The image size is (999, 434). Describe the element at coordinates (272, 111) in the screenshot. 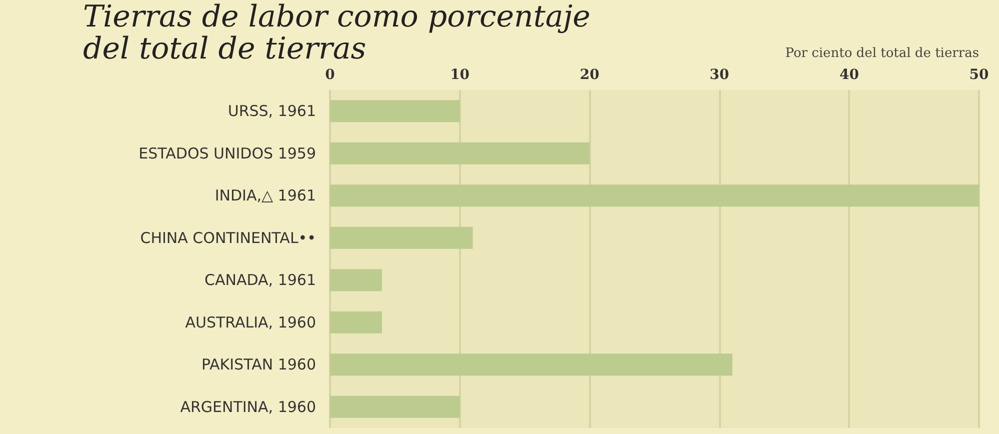

I see `y-tick-label: URSS, 1961` at that location.